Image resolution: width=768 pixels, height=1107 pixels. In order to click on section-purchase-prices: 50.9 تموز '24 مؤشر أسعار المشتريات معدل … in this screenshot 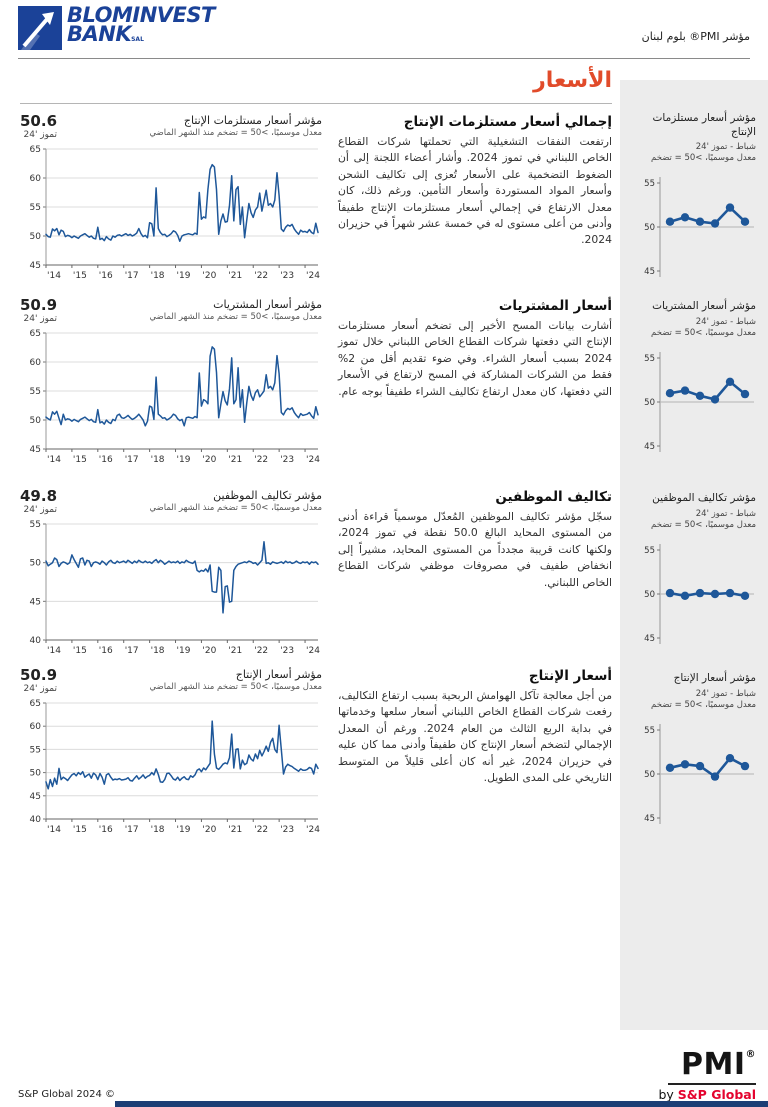, I will do `click(316, 387)`.